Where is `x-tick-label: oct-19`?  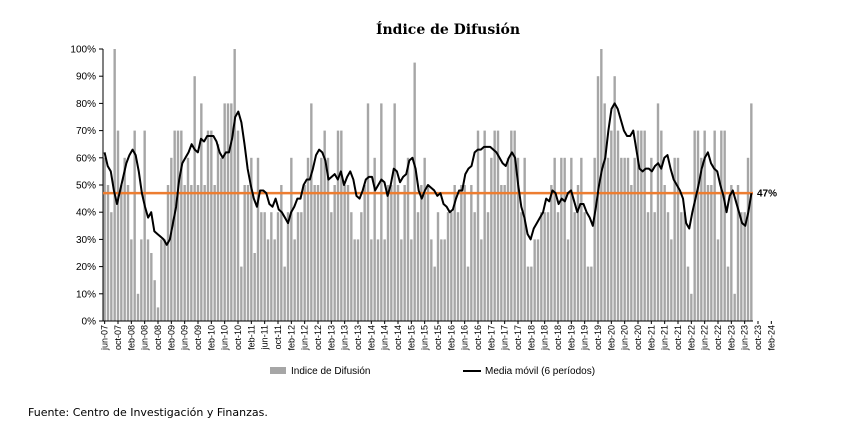
x-tick-label: oct-19 is located at coordinates (598, 337).